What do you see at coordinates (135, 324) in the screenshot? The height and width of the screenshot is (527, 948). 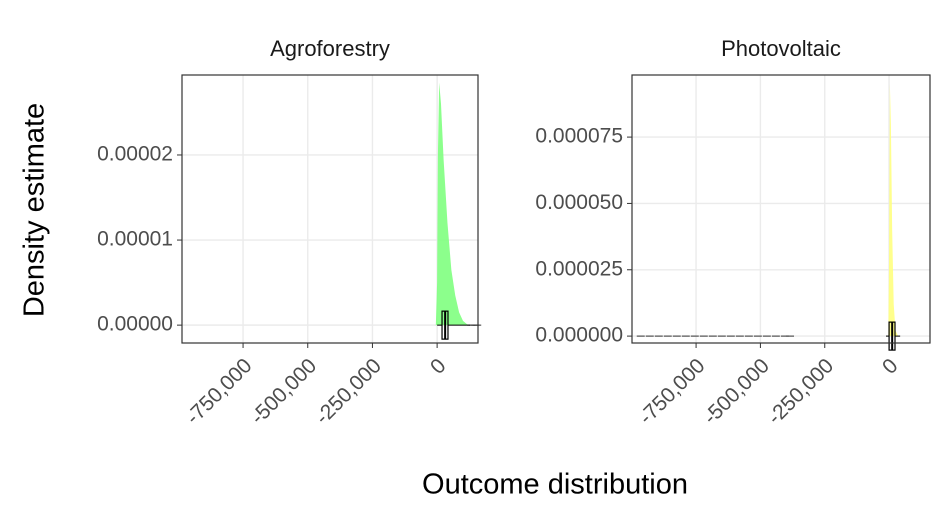 I see `y-tick-label: 0.00000` at bounding box center [135, 324].